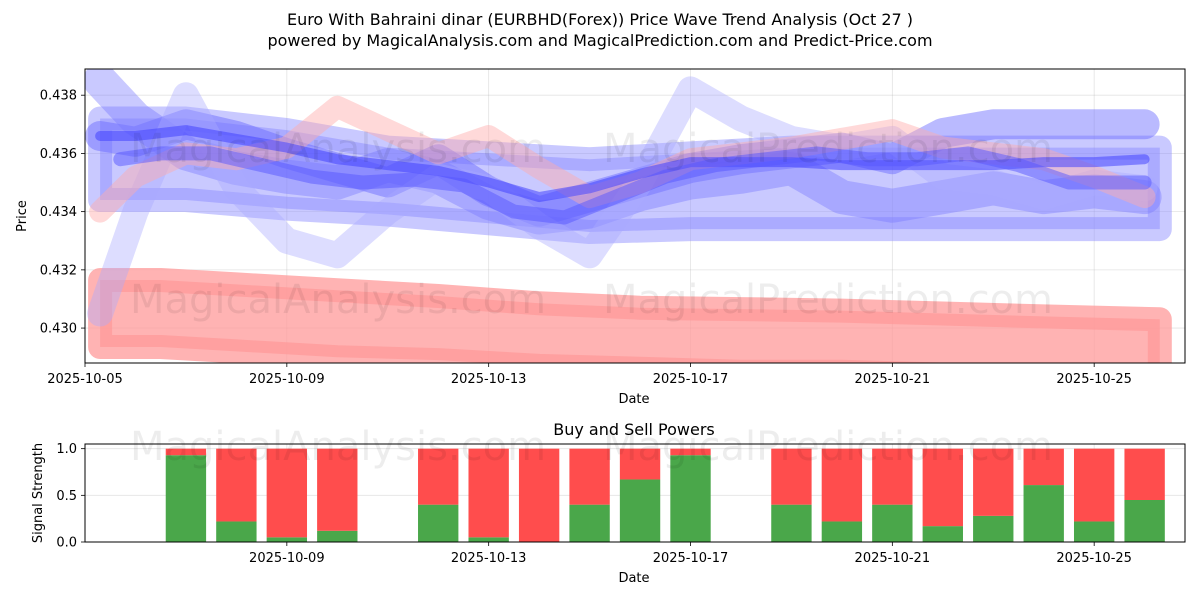 The image size is (1200, 600). Describe the element at coordinates (893, 558) in the screenshot. I see `signal-x-tick-label: 2025-10-21` at that location.